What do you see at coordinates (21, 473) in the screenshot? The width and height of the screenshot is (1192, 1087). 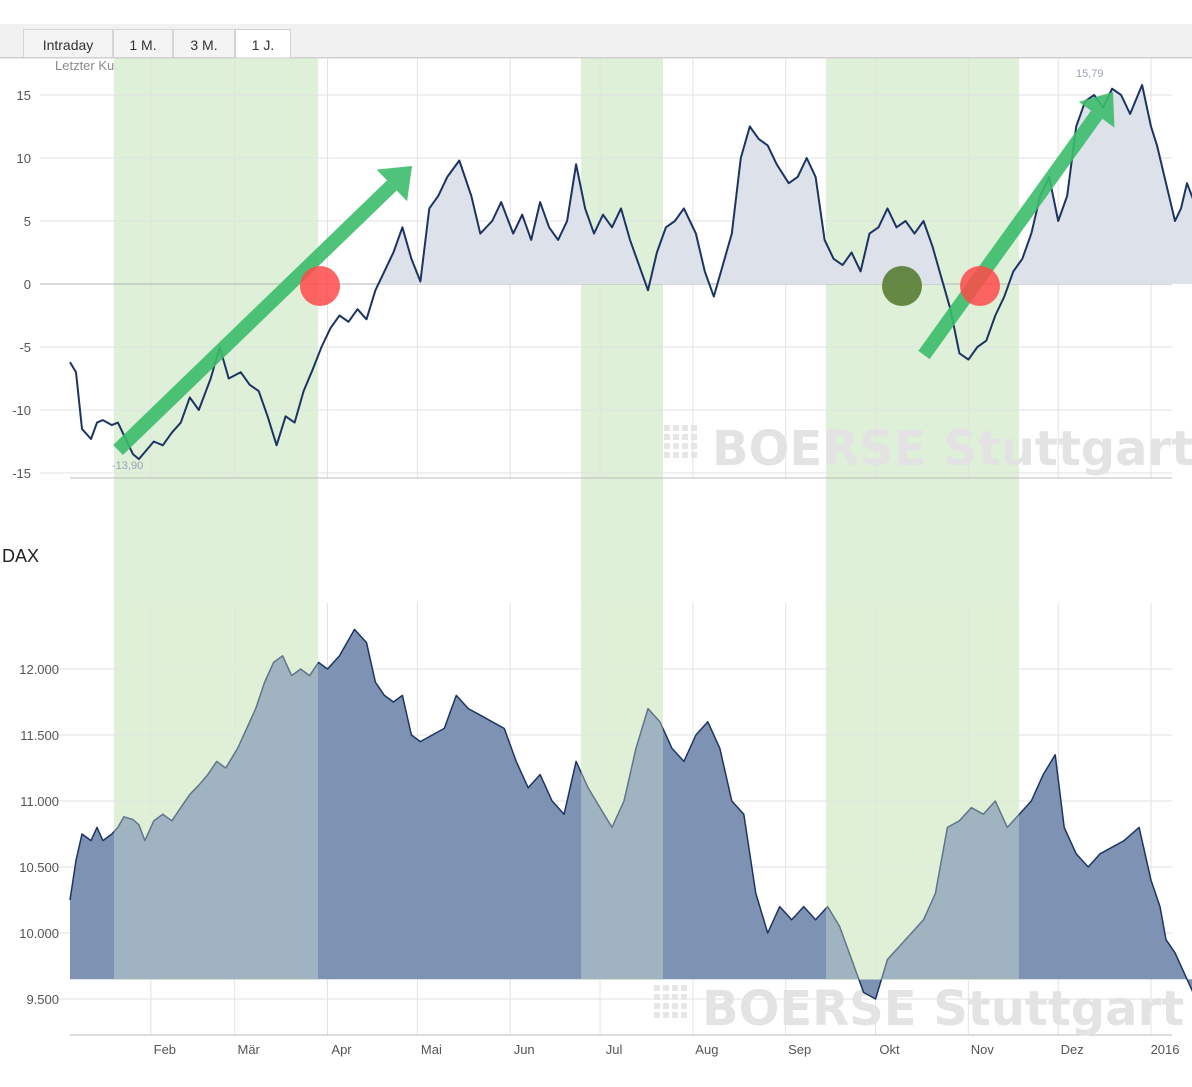 I see `upper-y-tick-label: -15` at bounding box center [21, 473].